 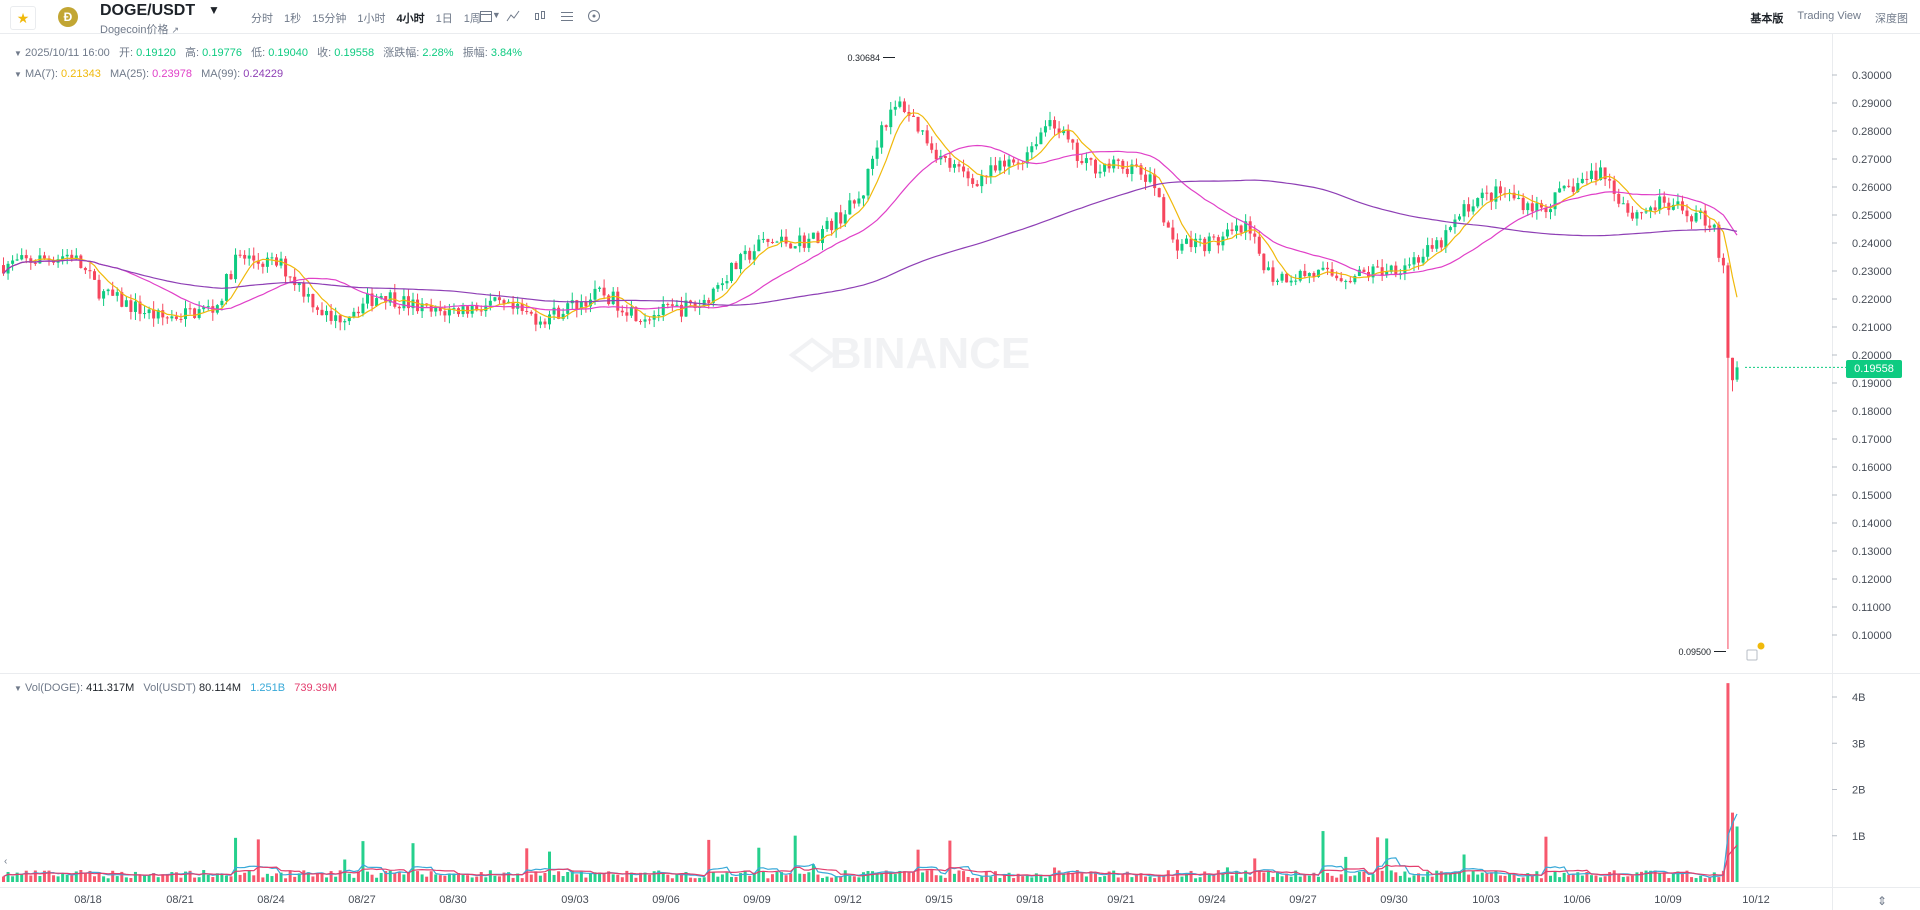 What do you see at coordinates (1121, 900) in the screenshot?
I see `date-axis-label: 09/21` at bounding box center [1121, 900].